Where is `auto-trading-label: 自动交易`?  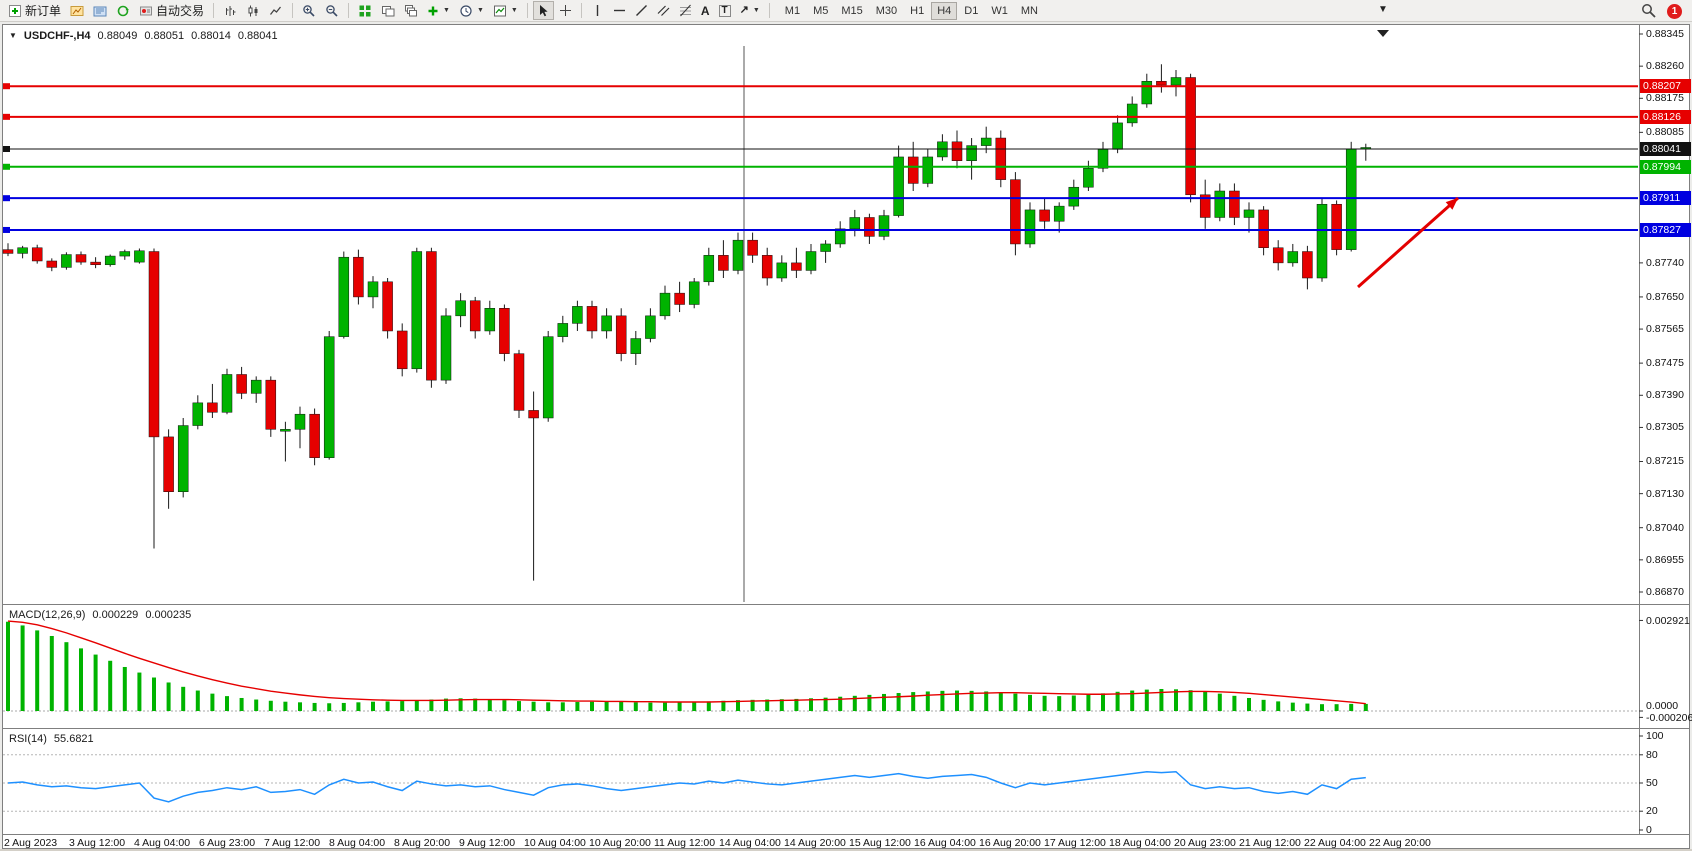 auto-trading-label: 自动交易 is located at coordinates (180, 11).